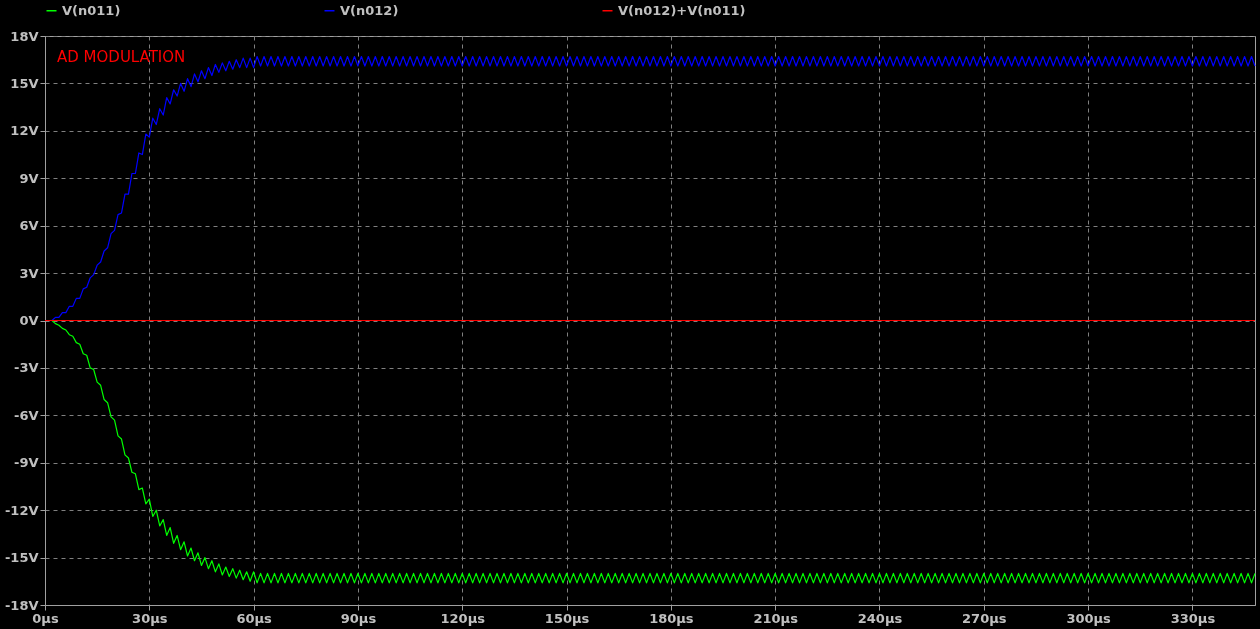  I want to click on y-tick-label: -15V, so click(21, 558).